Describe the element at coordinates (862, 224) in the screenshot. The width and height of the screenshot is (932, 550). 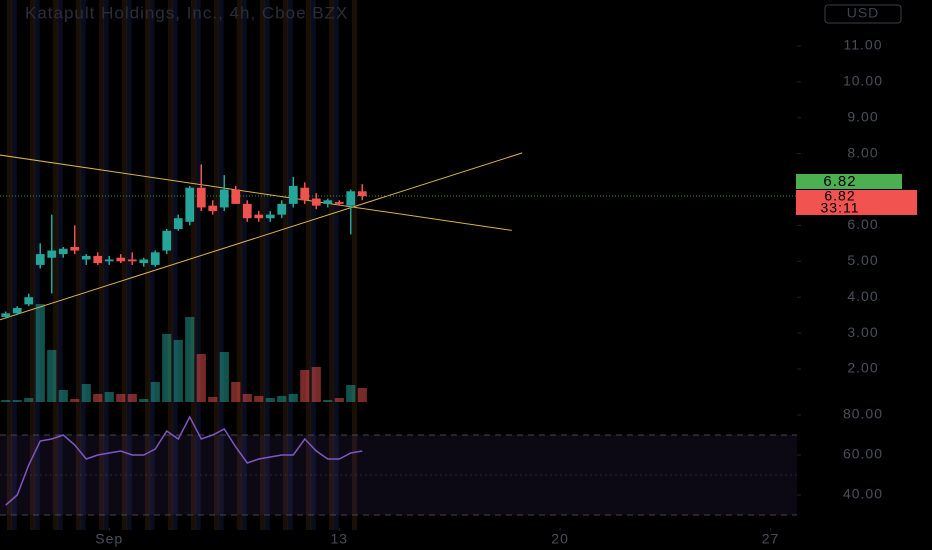
I see `y-tick-label: 6.00` at that location.